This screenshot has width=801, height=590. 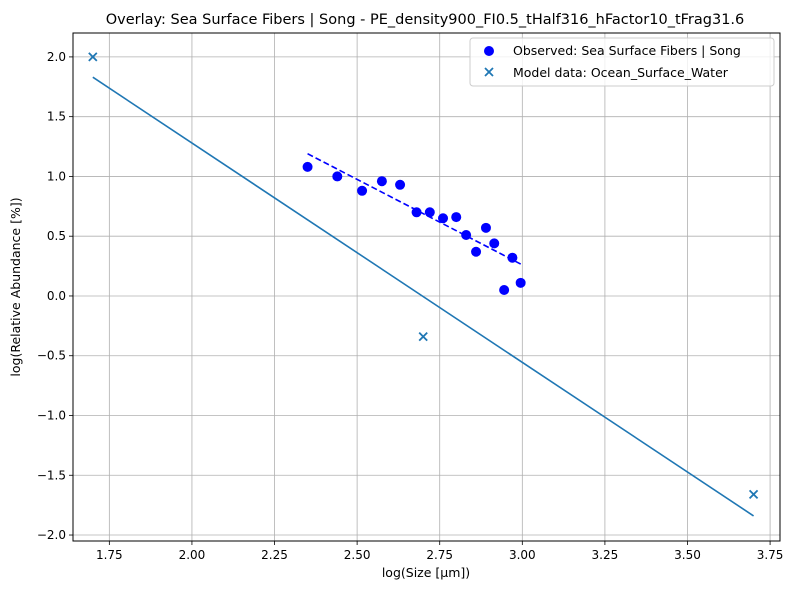 I want to click on legend-label-observed: Observed: Sea Surface Fibers | Song, so click(x=627, y=50).